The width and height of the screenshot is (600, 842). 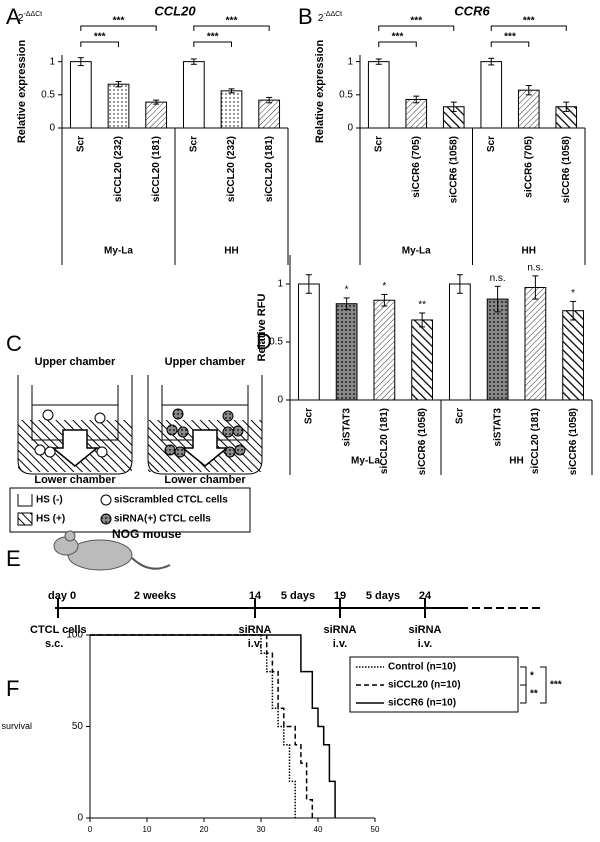 I want to click on x-tick-label: 0, so click(x=90, y=829).